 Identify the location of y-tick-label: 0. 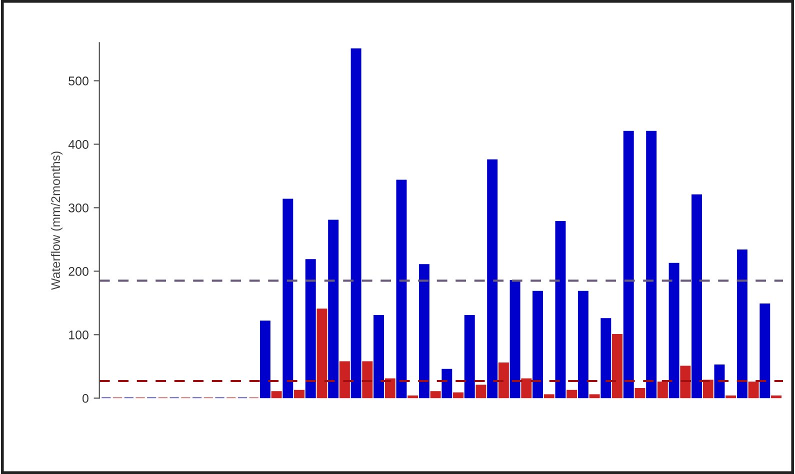
(85, 398).